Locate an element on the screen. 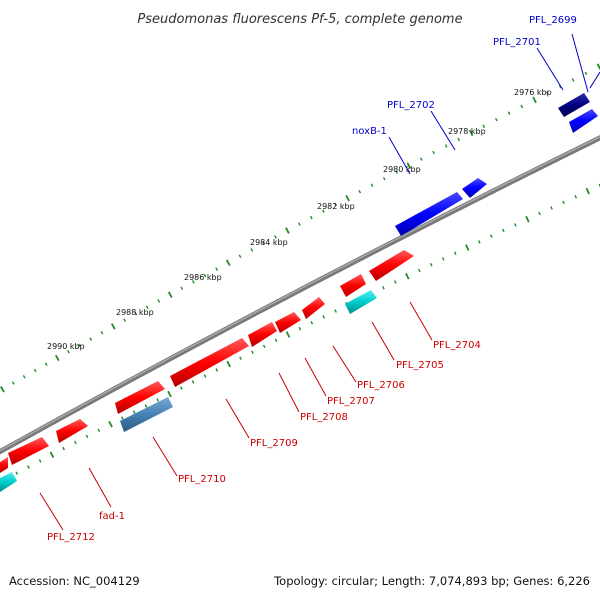  gene-label: fad-1 is located at coordinates (112, 516).